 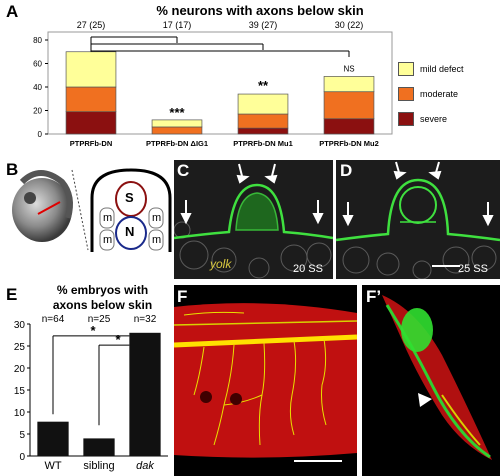 I want to click on y-tick-label: 25, so click(x=20, y=347).